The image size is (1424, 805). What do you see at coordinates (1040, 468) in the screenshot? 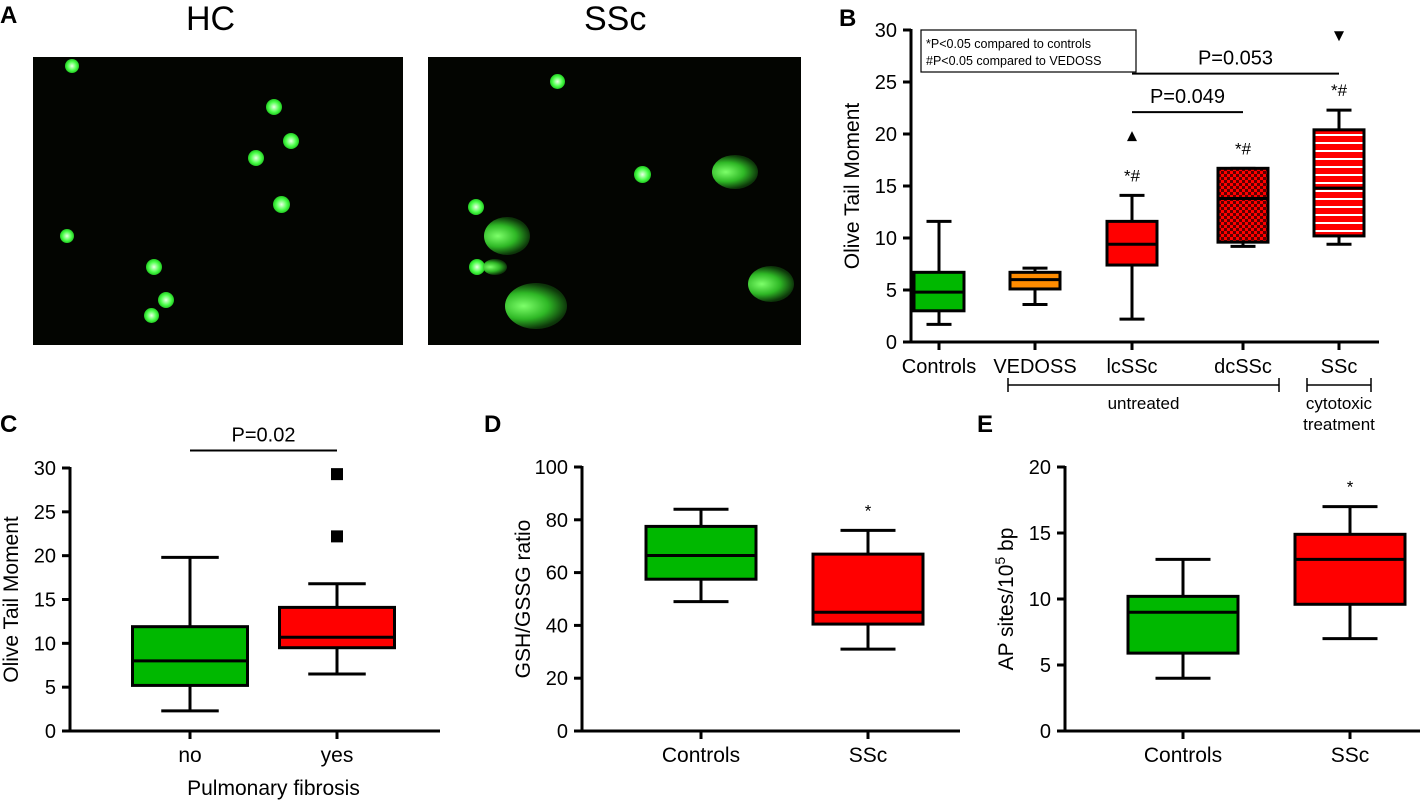
I see `panel-e-y-tick-label: 20` at bounding box center [1040, 468].